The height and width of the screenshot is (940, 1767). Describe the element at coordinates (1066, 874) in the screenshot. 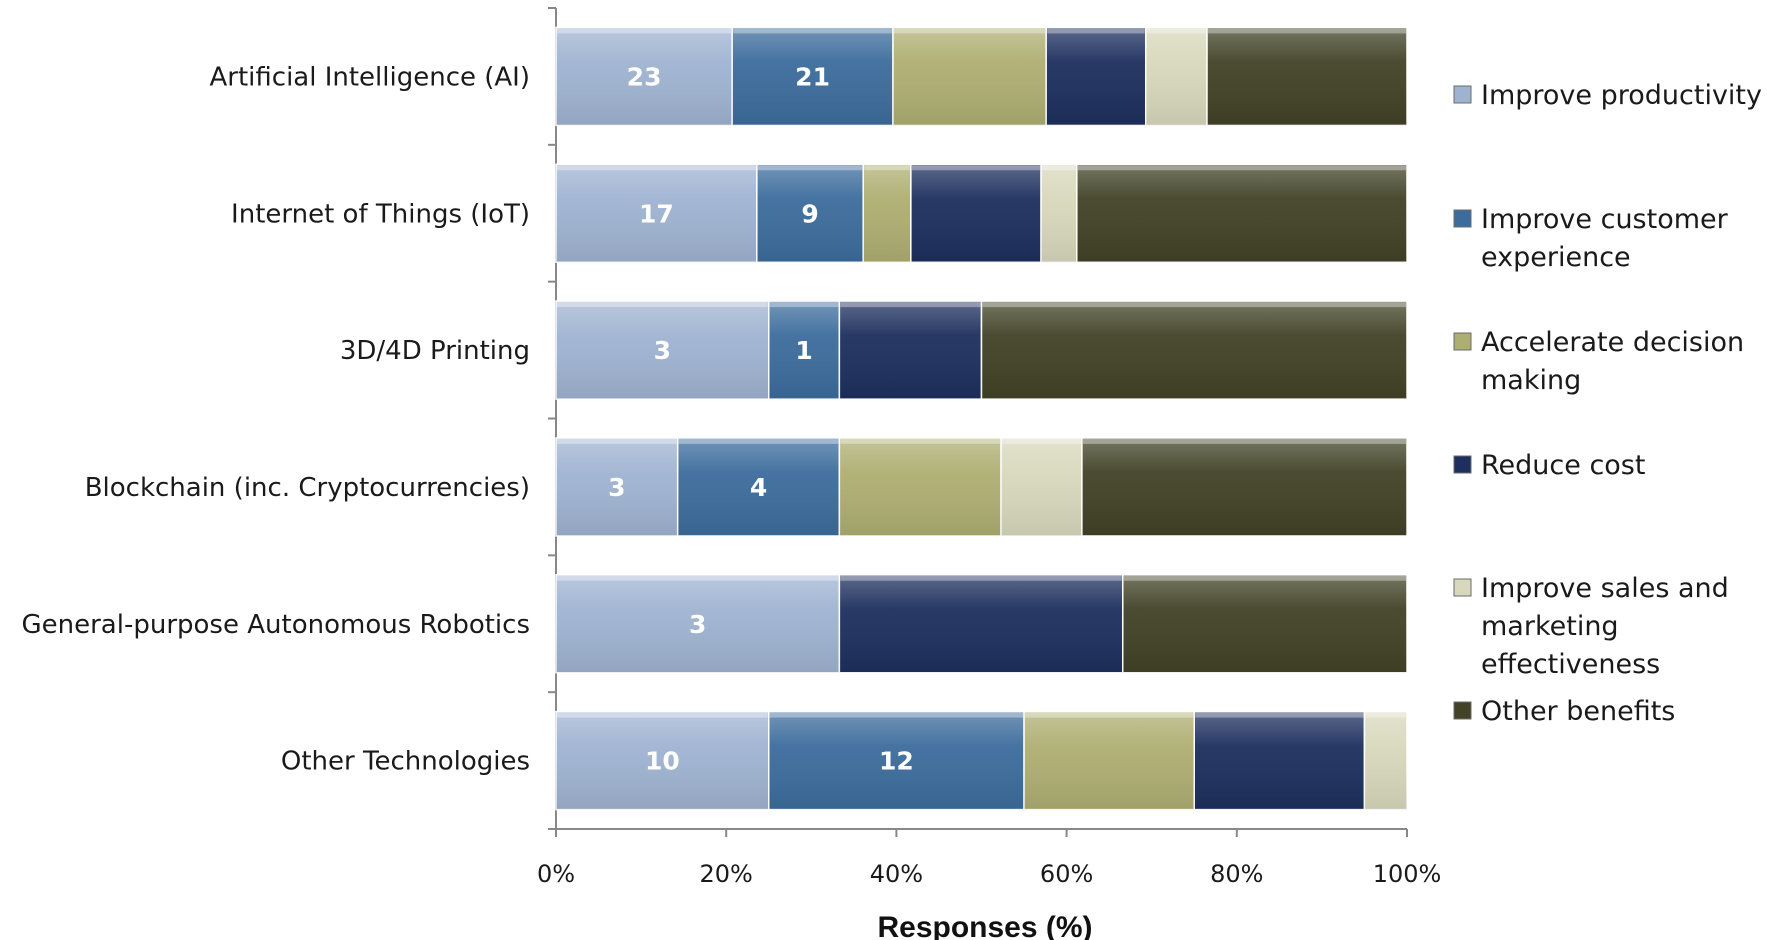

I see `x-tick-label: 60%` at that location.